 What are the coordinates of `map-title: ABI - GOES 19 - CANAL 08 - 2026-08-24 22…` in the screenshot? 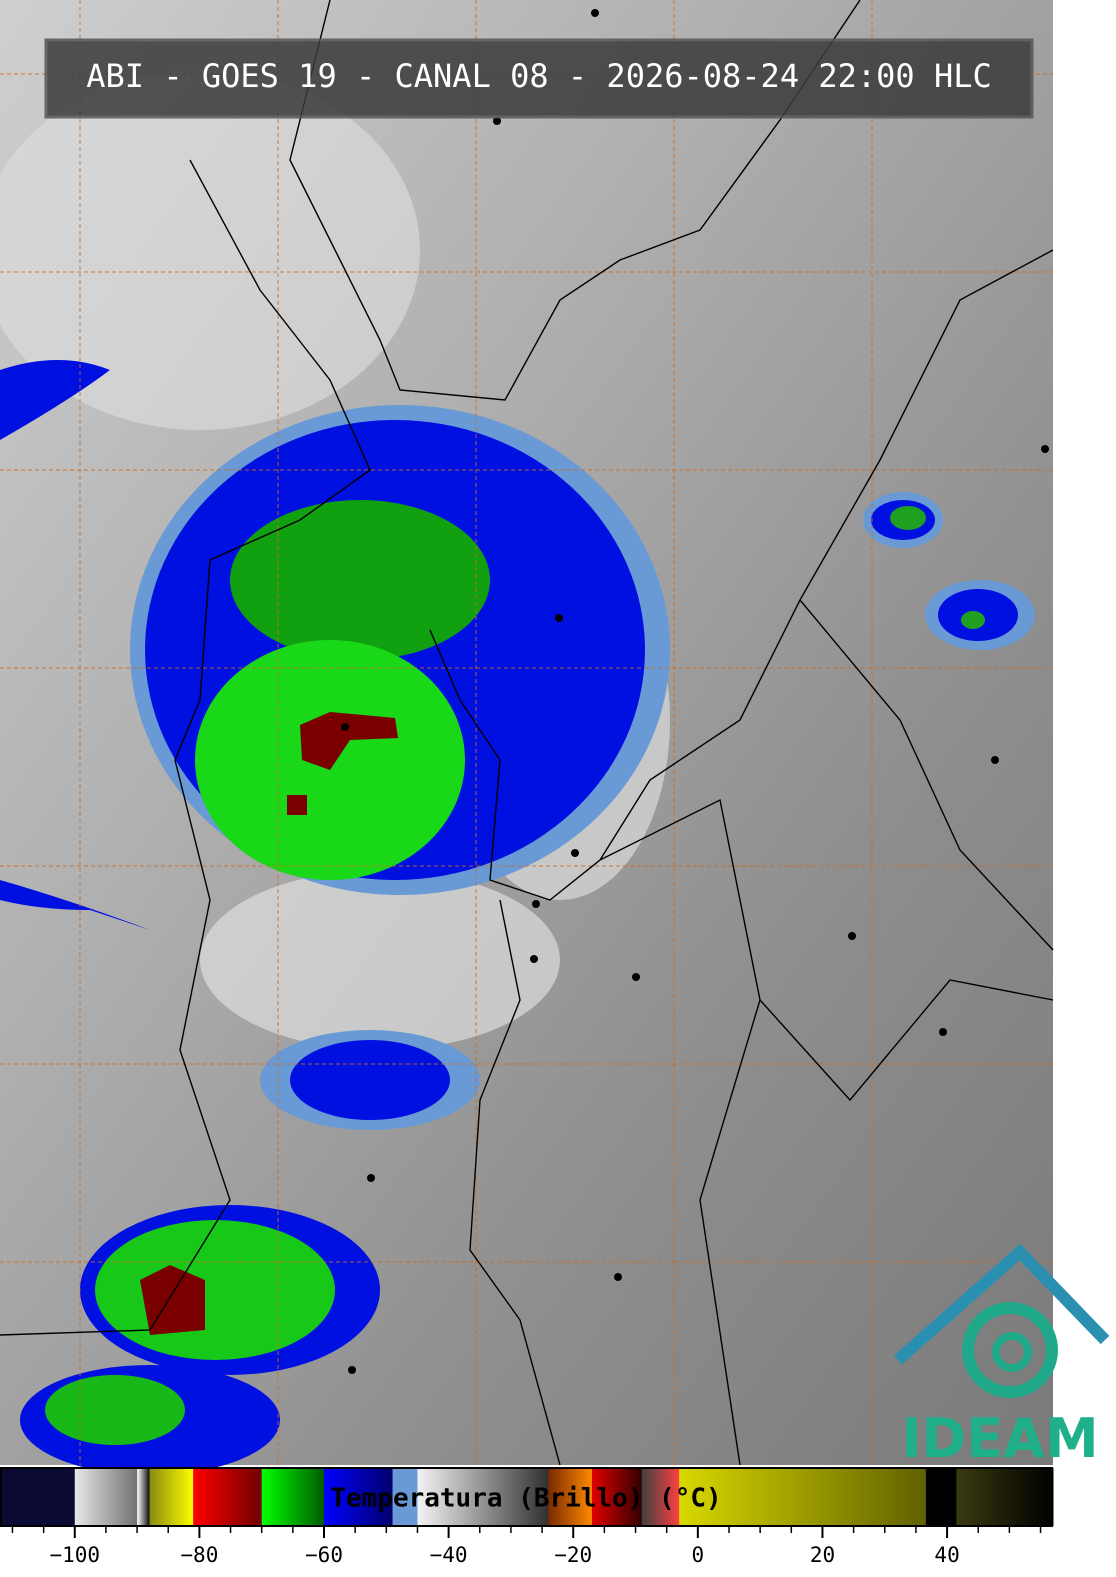 It's located at (538, 76).